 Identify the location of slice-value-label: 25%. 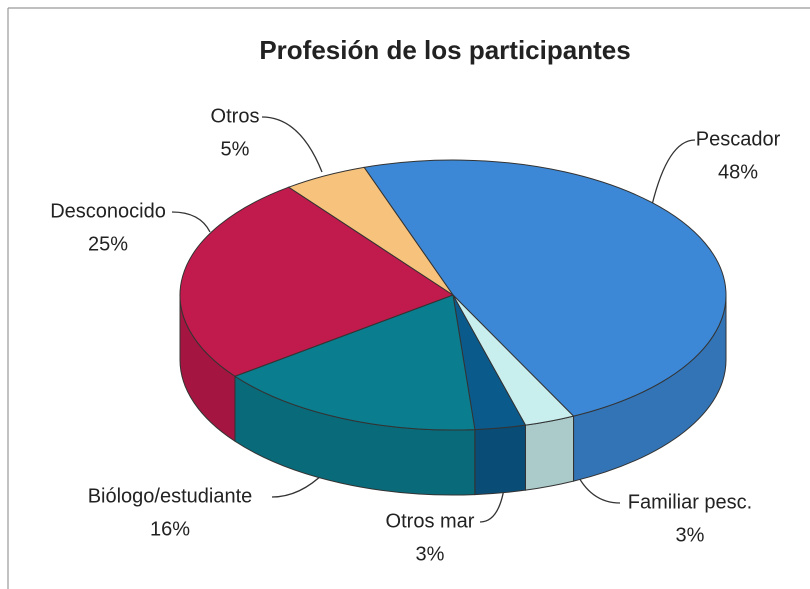
(108, 244).